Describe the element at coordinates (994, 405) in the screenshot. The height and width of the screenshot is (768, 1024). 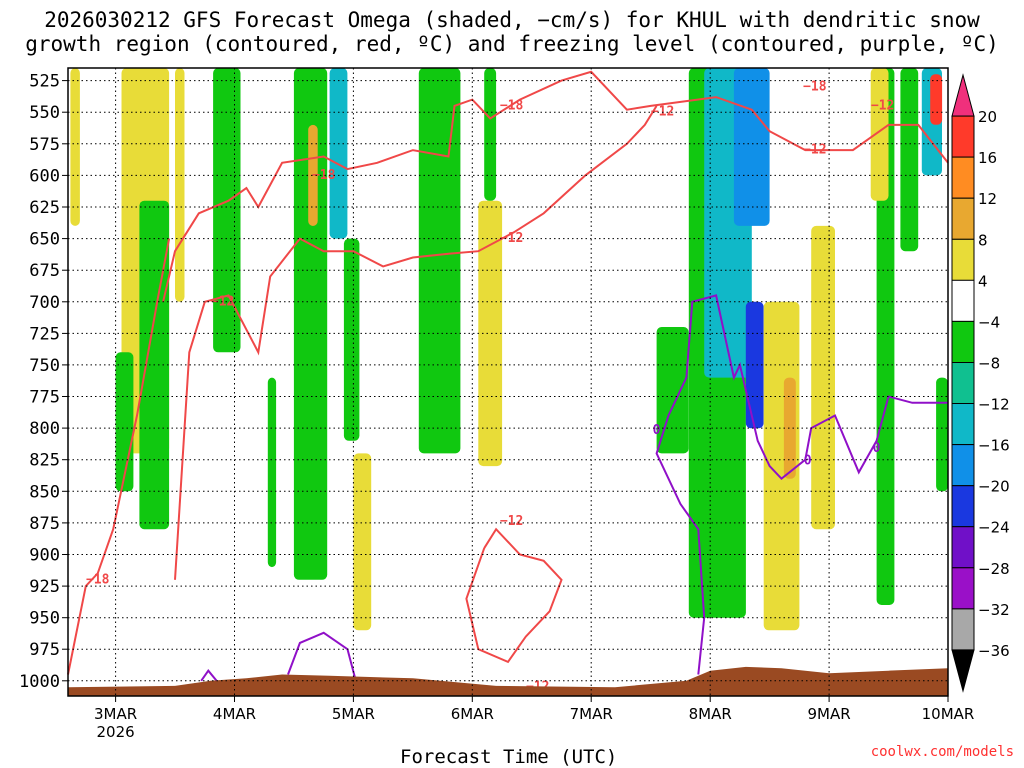
I see `colorbar-label-7: −12` at that location.